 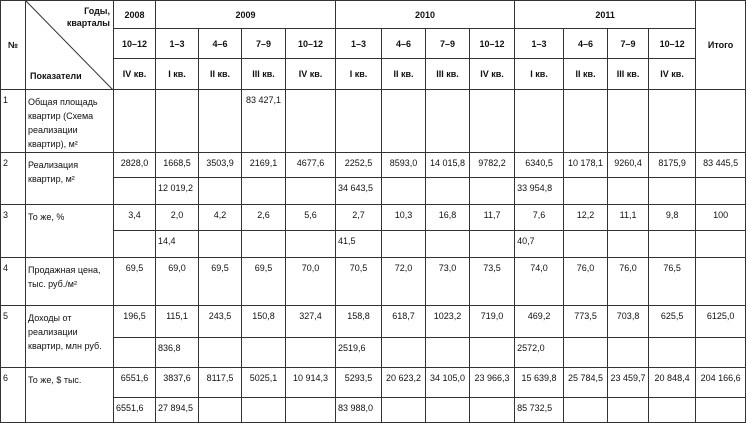 I want to click on value-cell: 6340,5, so click(x=539, y=165).